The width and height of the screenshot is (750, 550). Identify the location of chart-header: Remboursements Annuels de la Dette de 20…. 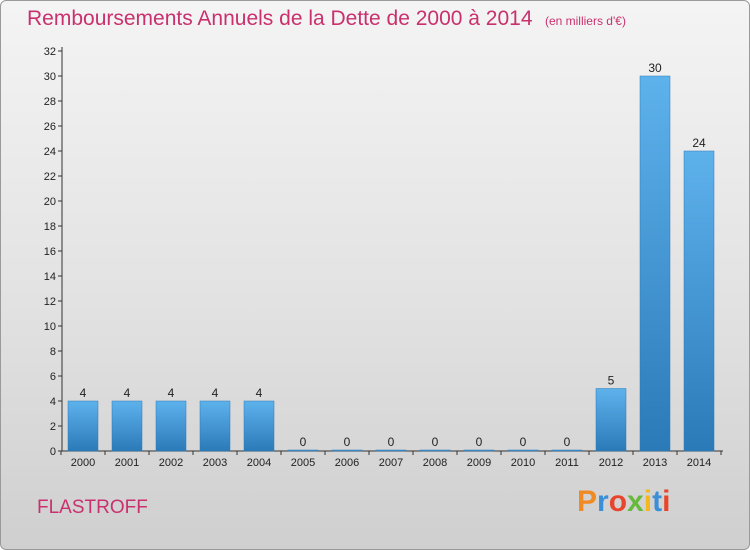
(326, 19).